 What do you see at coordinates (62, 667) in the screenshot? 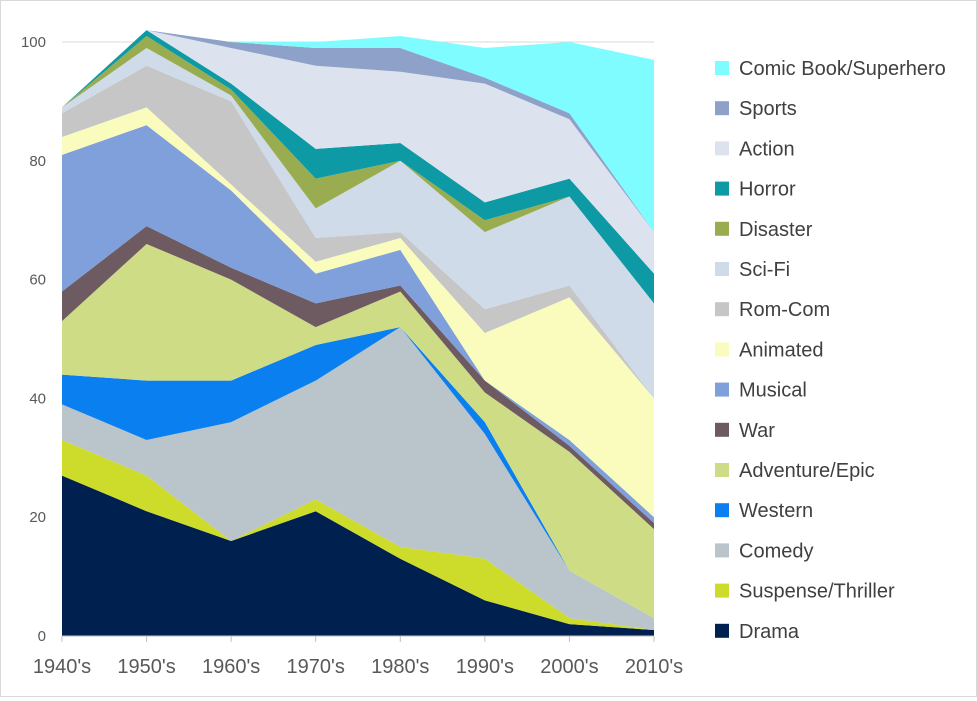
I see `x-tick-label: 1940's` at bounding box center [62, 667].